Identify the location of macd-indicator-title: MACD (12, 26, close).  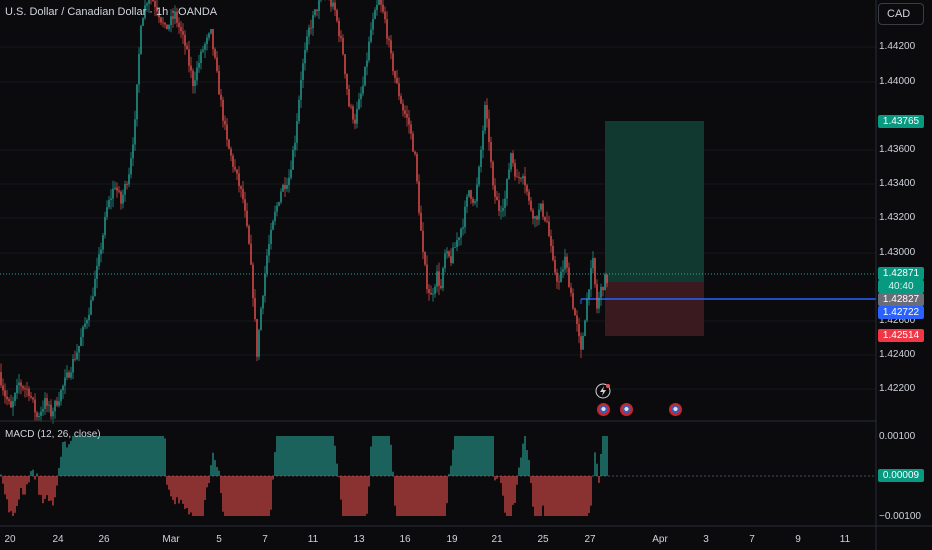
(53, 434).